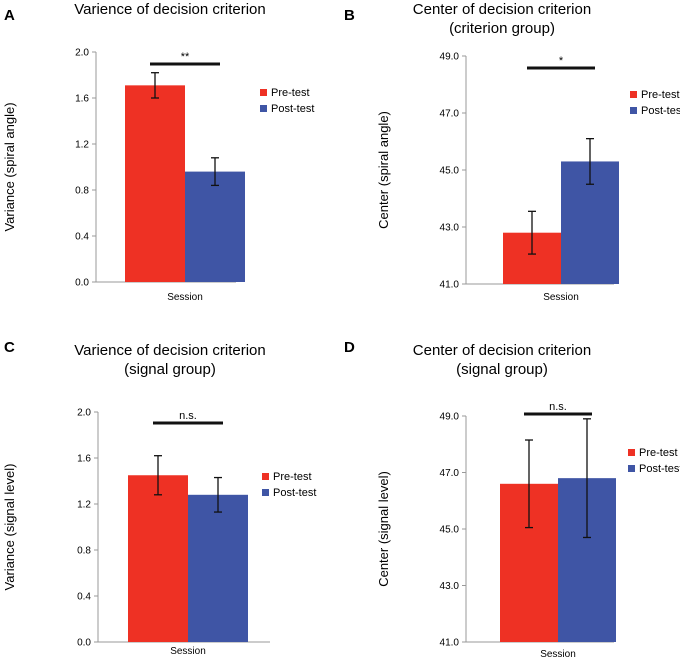  Describe the element at coordinates (9, 166) in the screenshot. I see `y-axis-label: Variance (spiral angle)` at that location.